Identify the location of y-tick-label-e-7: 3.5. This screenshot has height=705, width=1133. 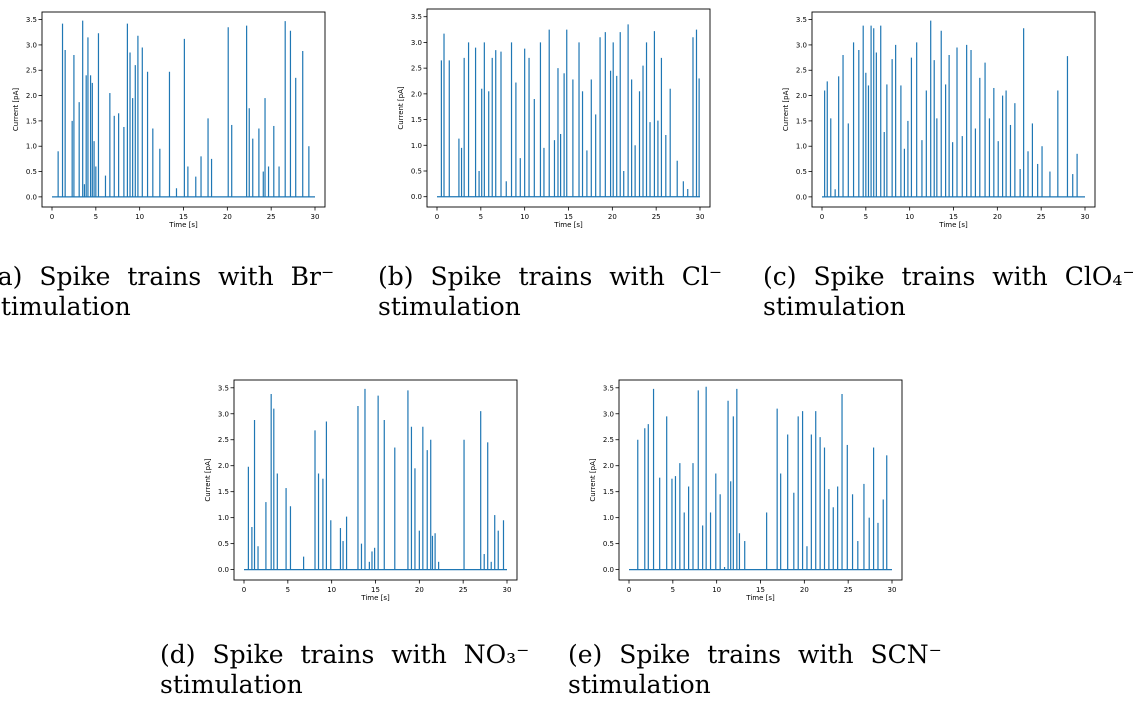
(608, 388).